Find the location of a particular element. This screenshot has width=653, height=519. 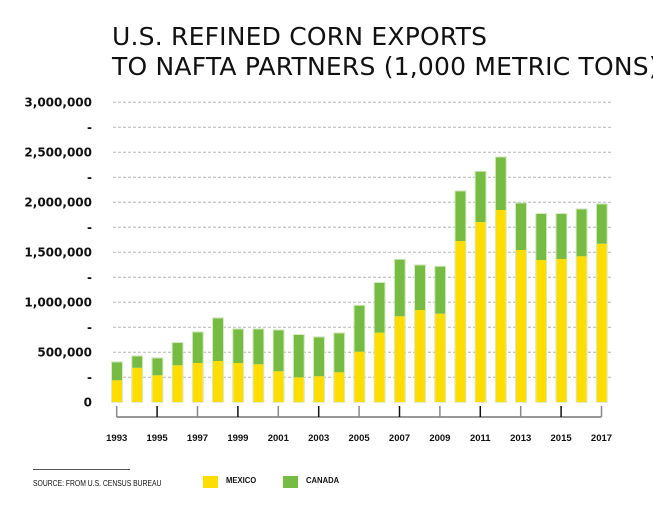

bar-group-2009 is located at coordinates (440, 334).